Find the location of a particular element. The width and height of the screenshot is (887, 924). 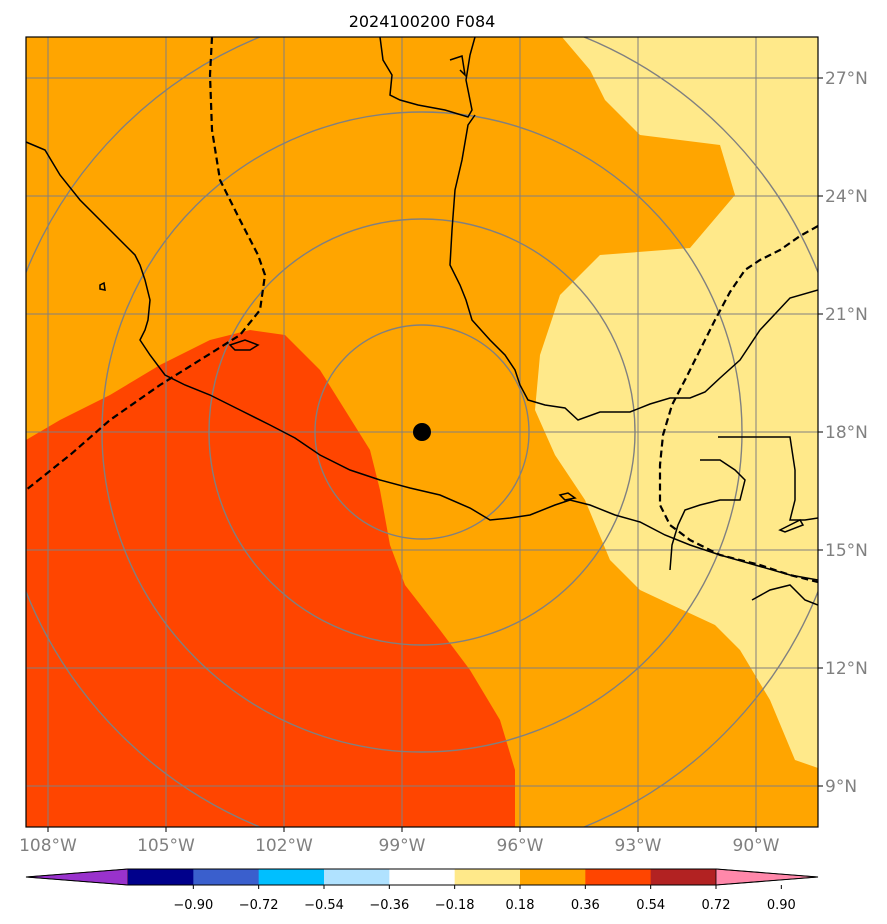

lon-tick-label: 93°W is located at coordinates (638, 846).